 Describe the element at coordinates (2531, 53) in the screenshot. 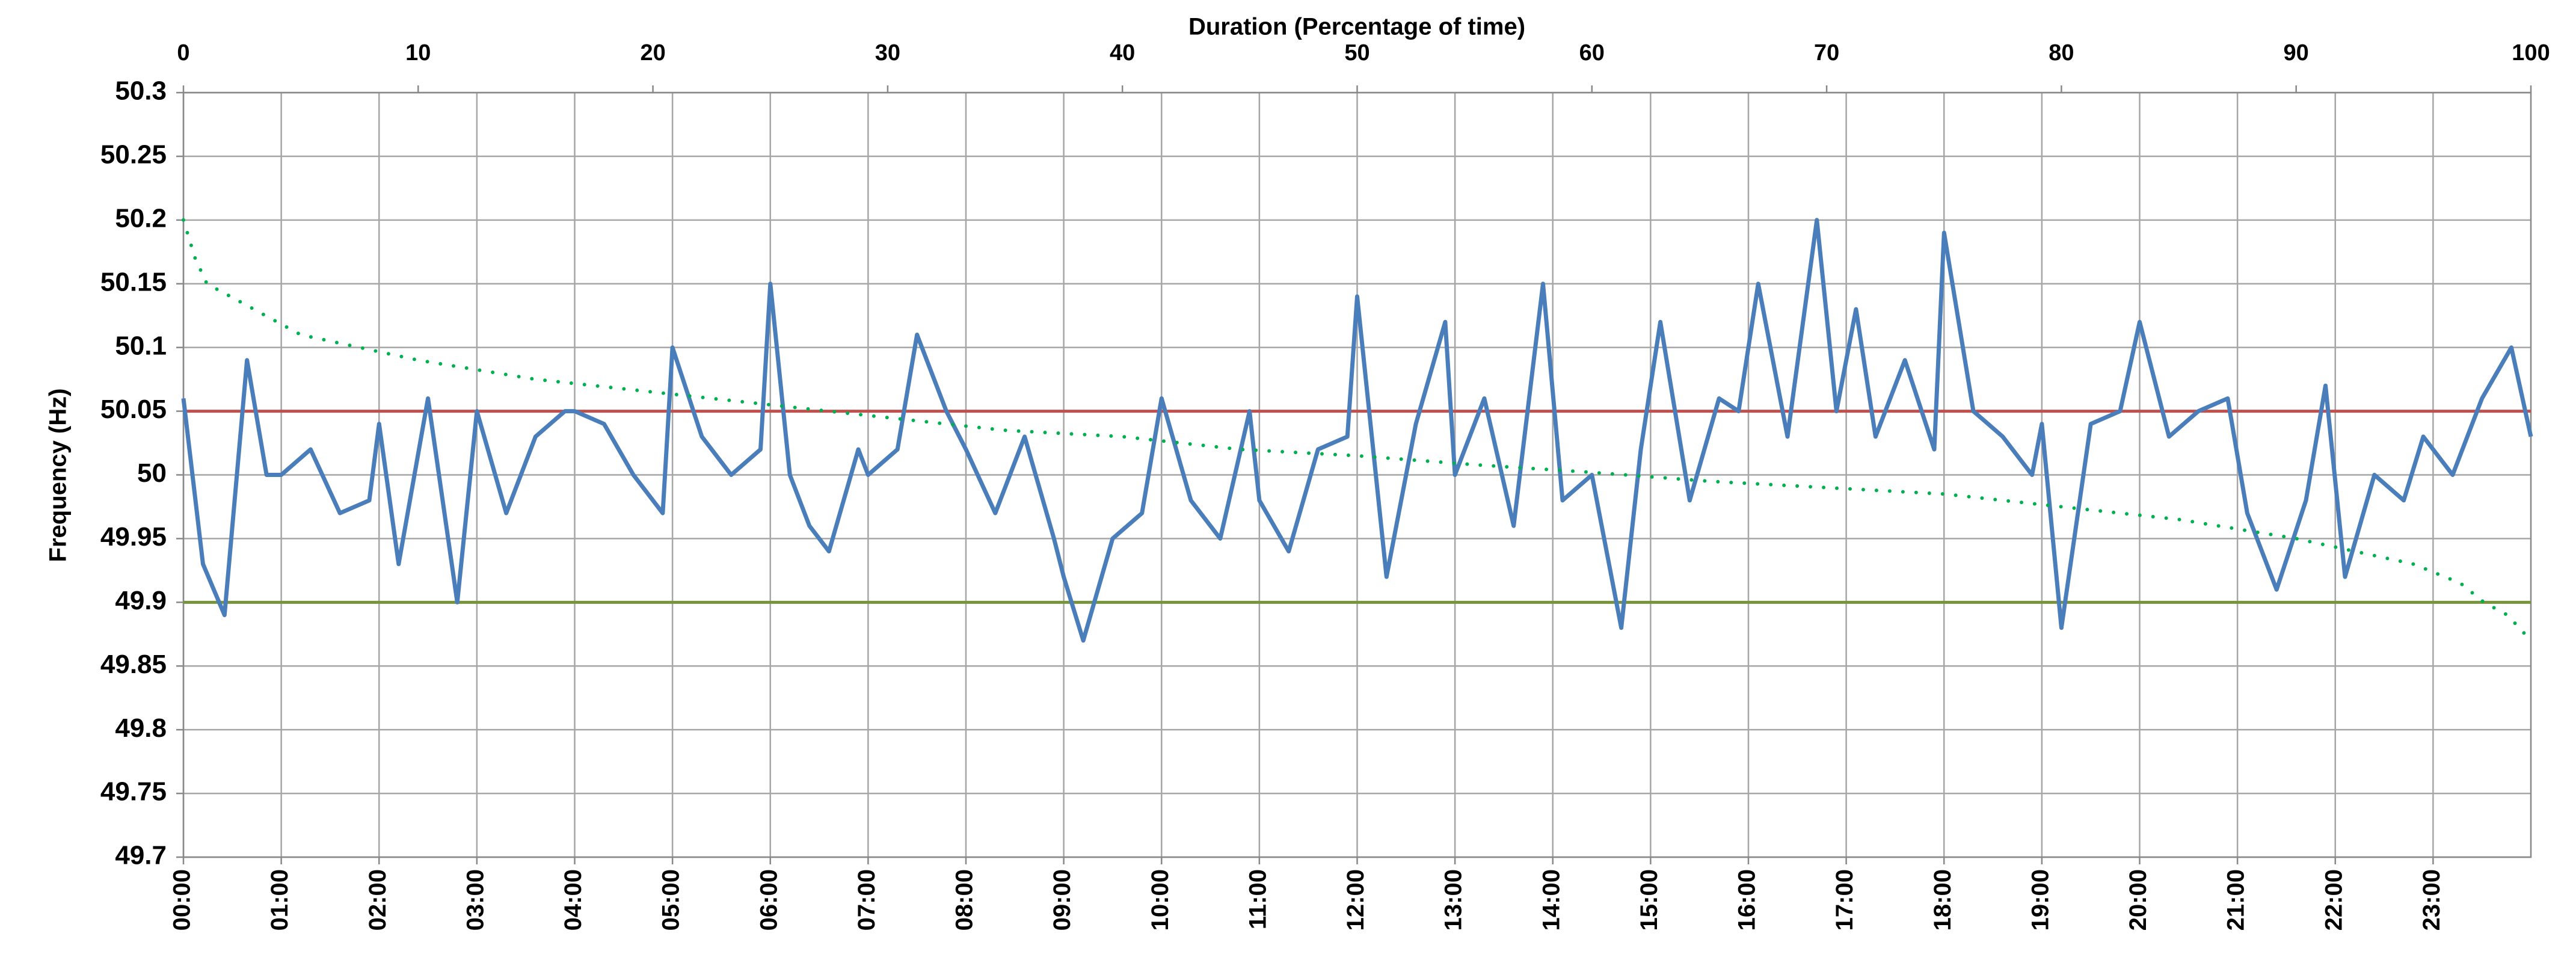

I see `x2-tick-label: 100` at that location.